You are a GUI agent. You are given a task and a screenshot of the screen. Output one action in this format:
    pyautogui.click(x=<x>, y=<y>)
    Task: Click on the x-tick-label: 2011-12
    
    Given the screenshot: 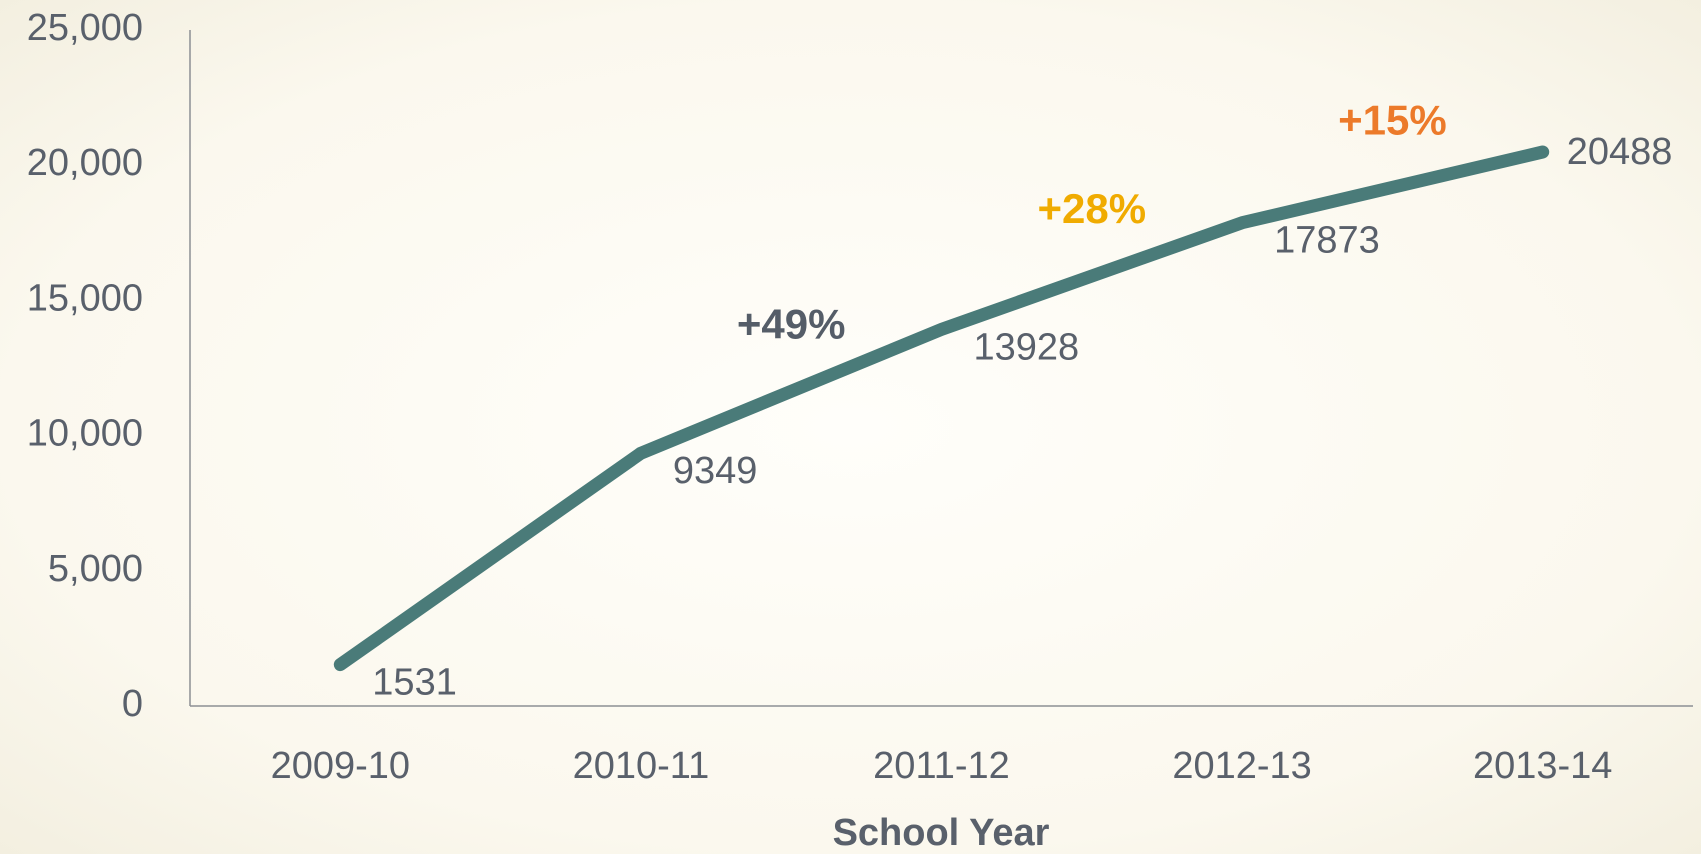 What is the action you would take?
    pyautogui.click(x=941, y=766)
    